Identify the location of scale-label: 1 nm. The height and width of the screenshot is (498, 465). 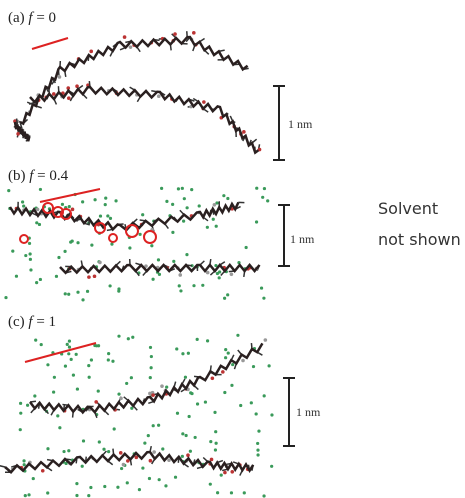
(308, 412).